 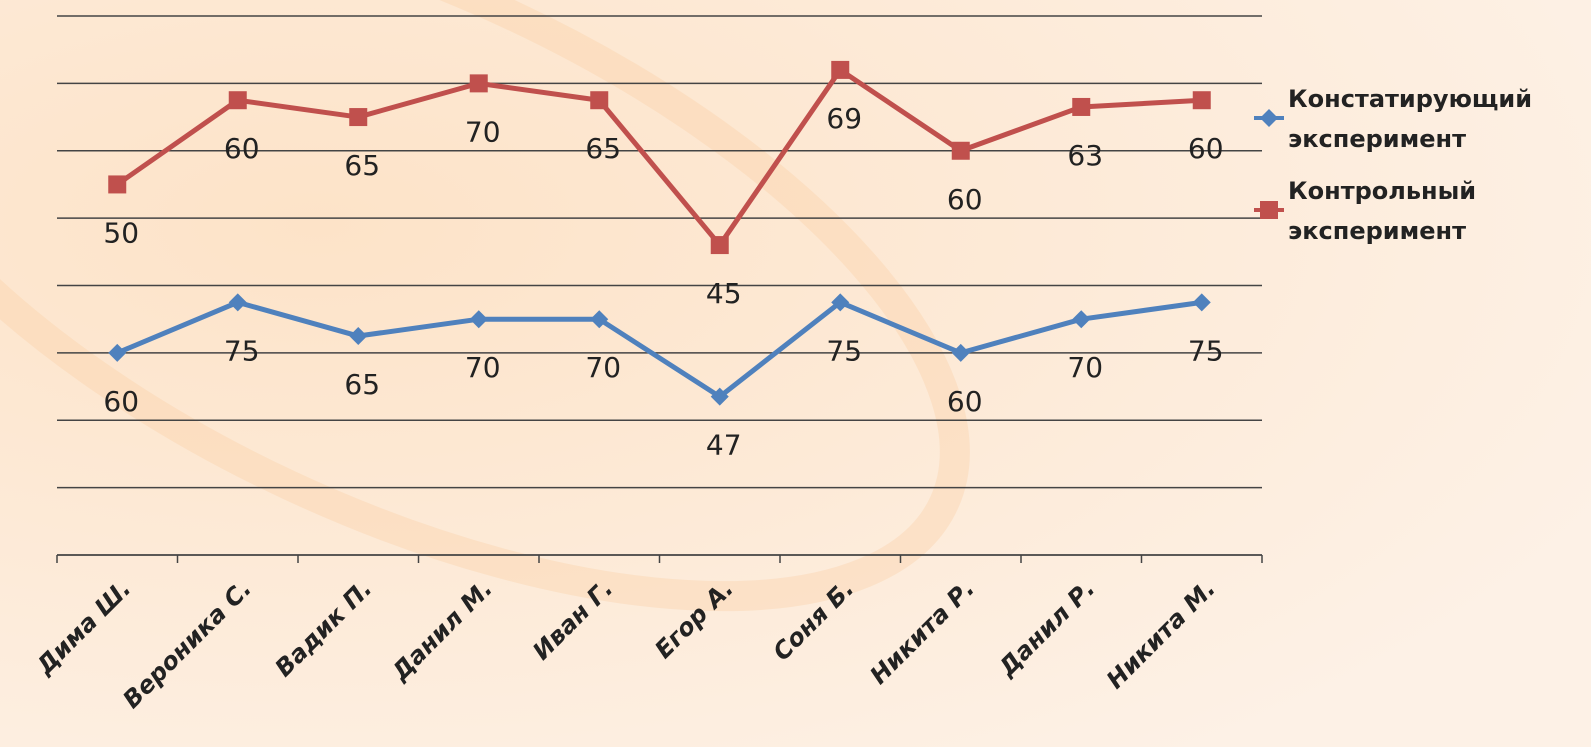 I want to click on data-label: 50, so click(x=121, y=232).